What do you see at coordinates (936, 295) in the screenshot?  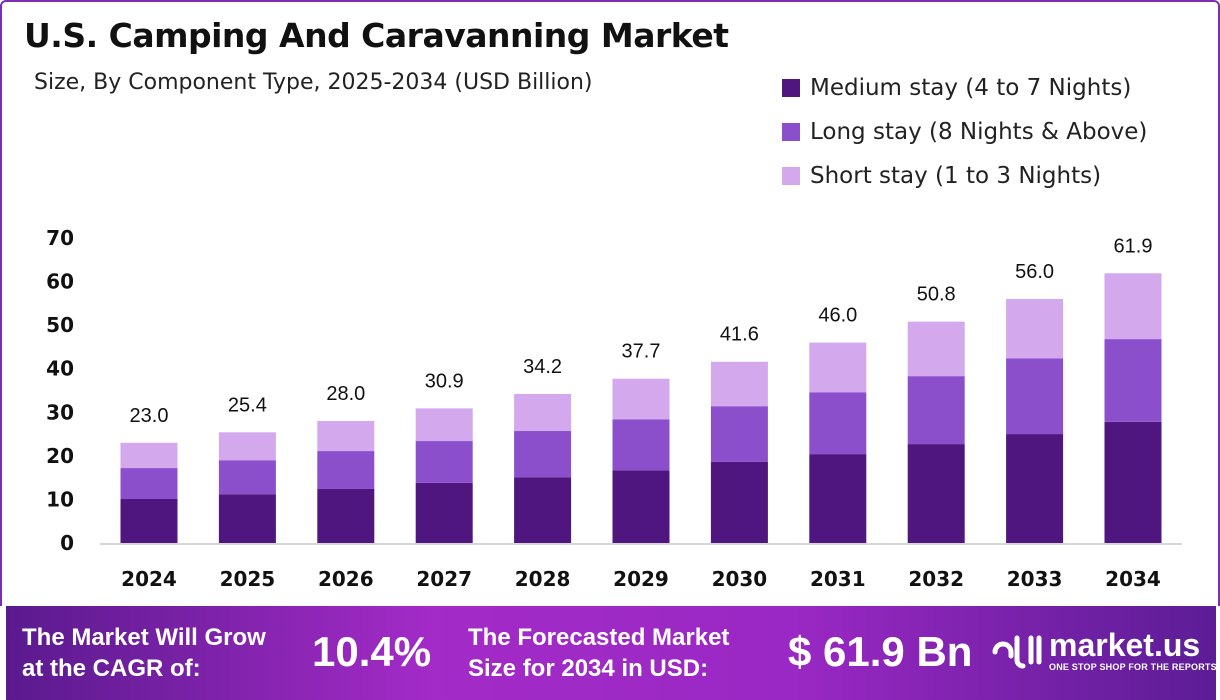 I see `data-label-total: 50.8` at bounding box center [936, 295].